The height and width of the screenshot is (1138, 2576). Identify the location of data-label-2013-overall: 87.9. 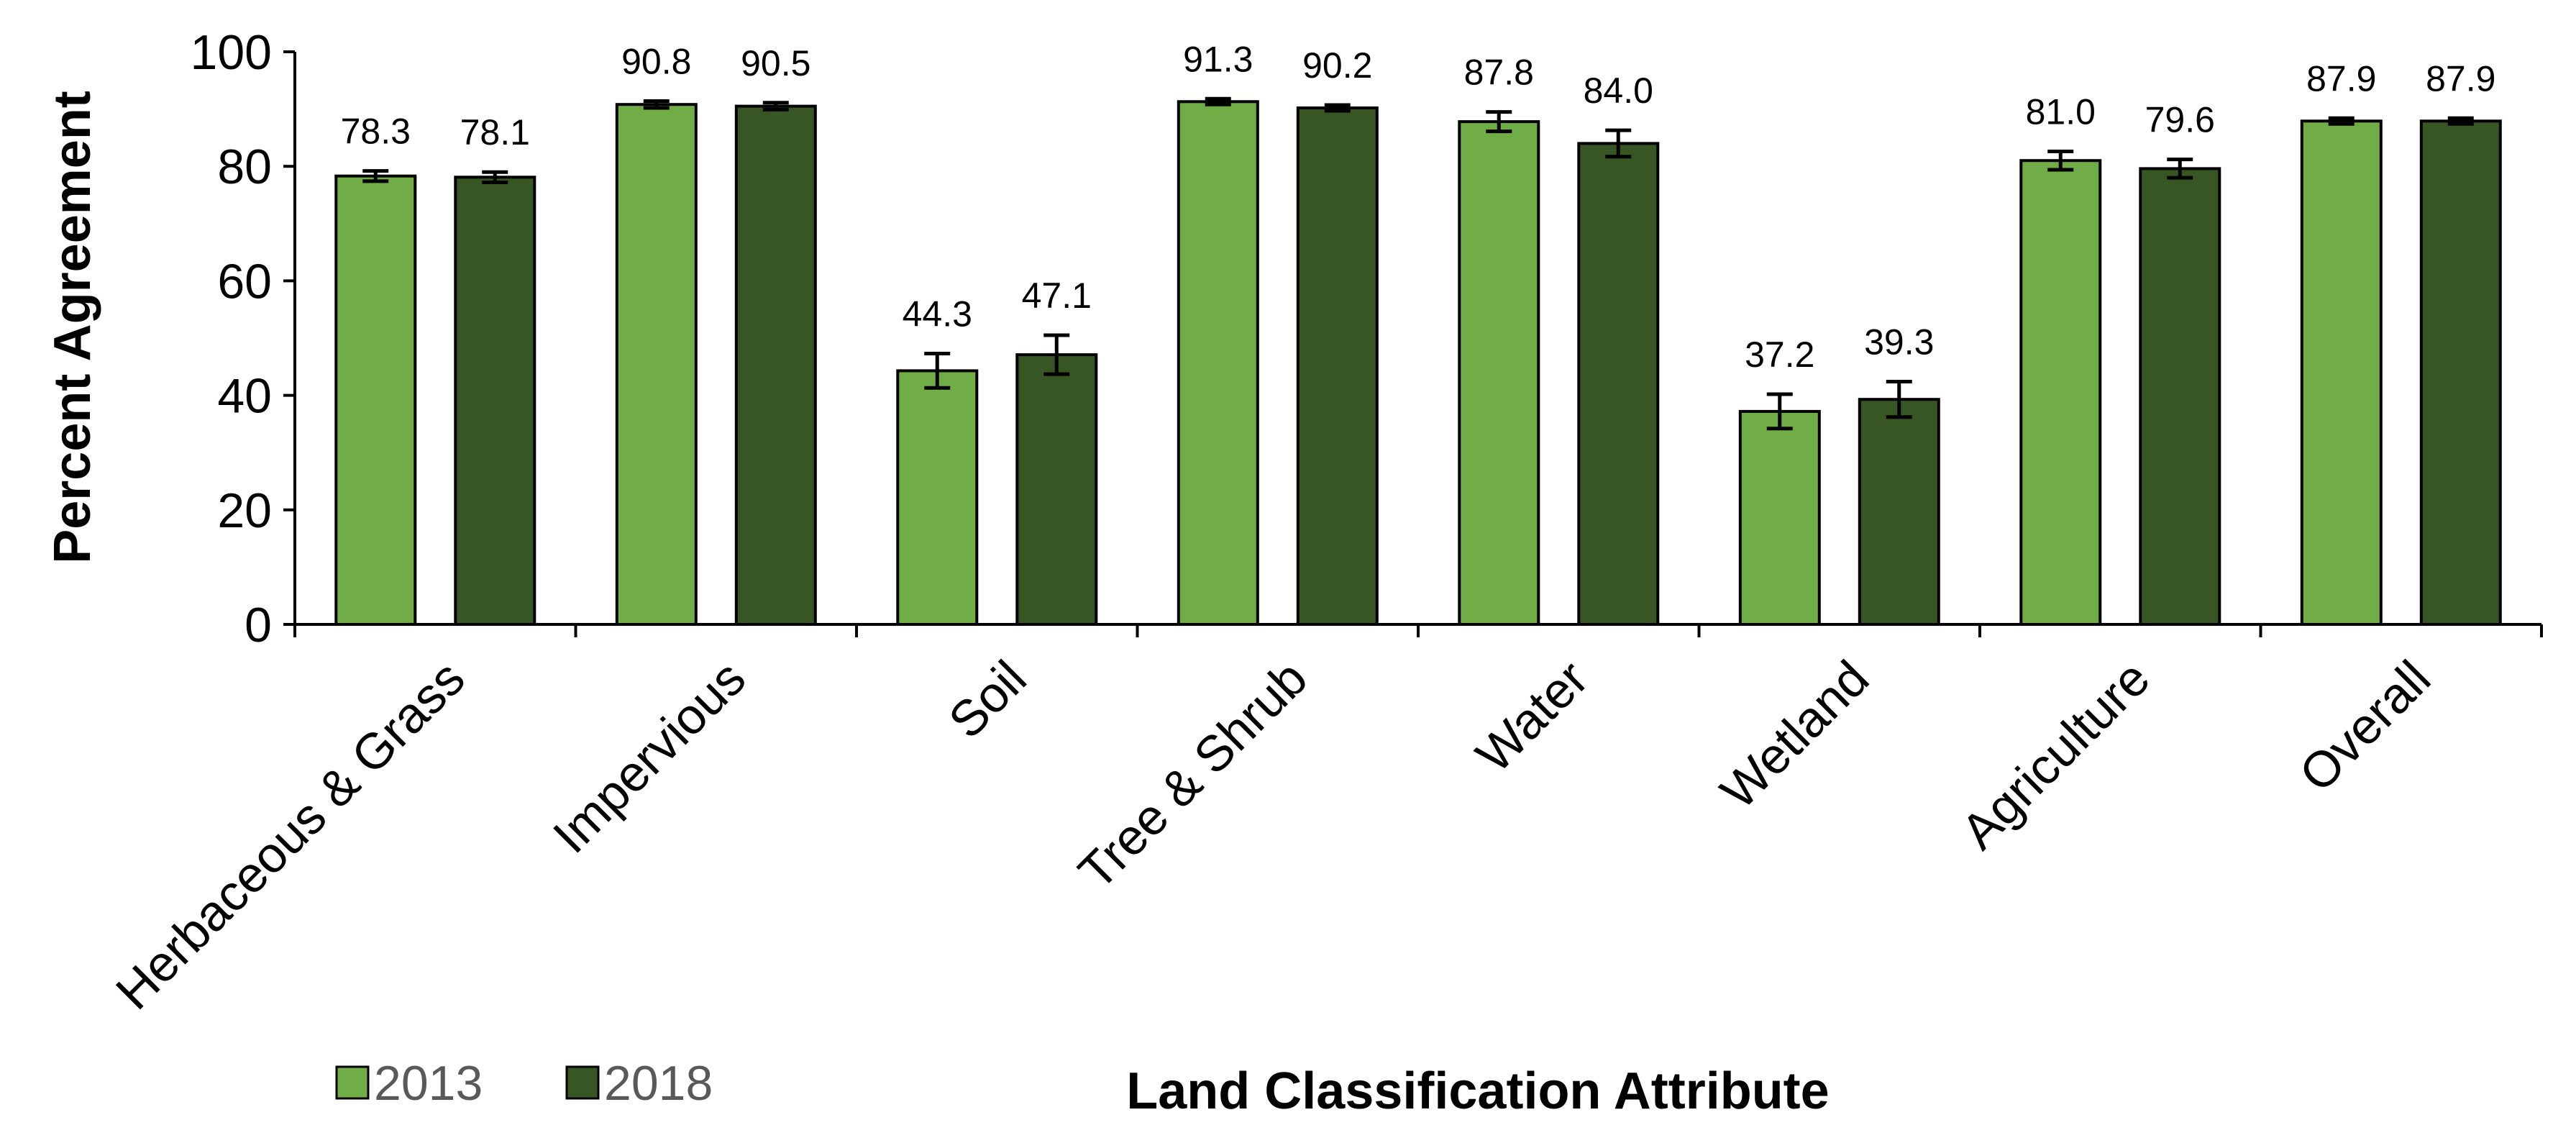
(2341, 78).